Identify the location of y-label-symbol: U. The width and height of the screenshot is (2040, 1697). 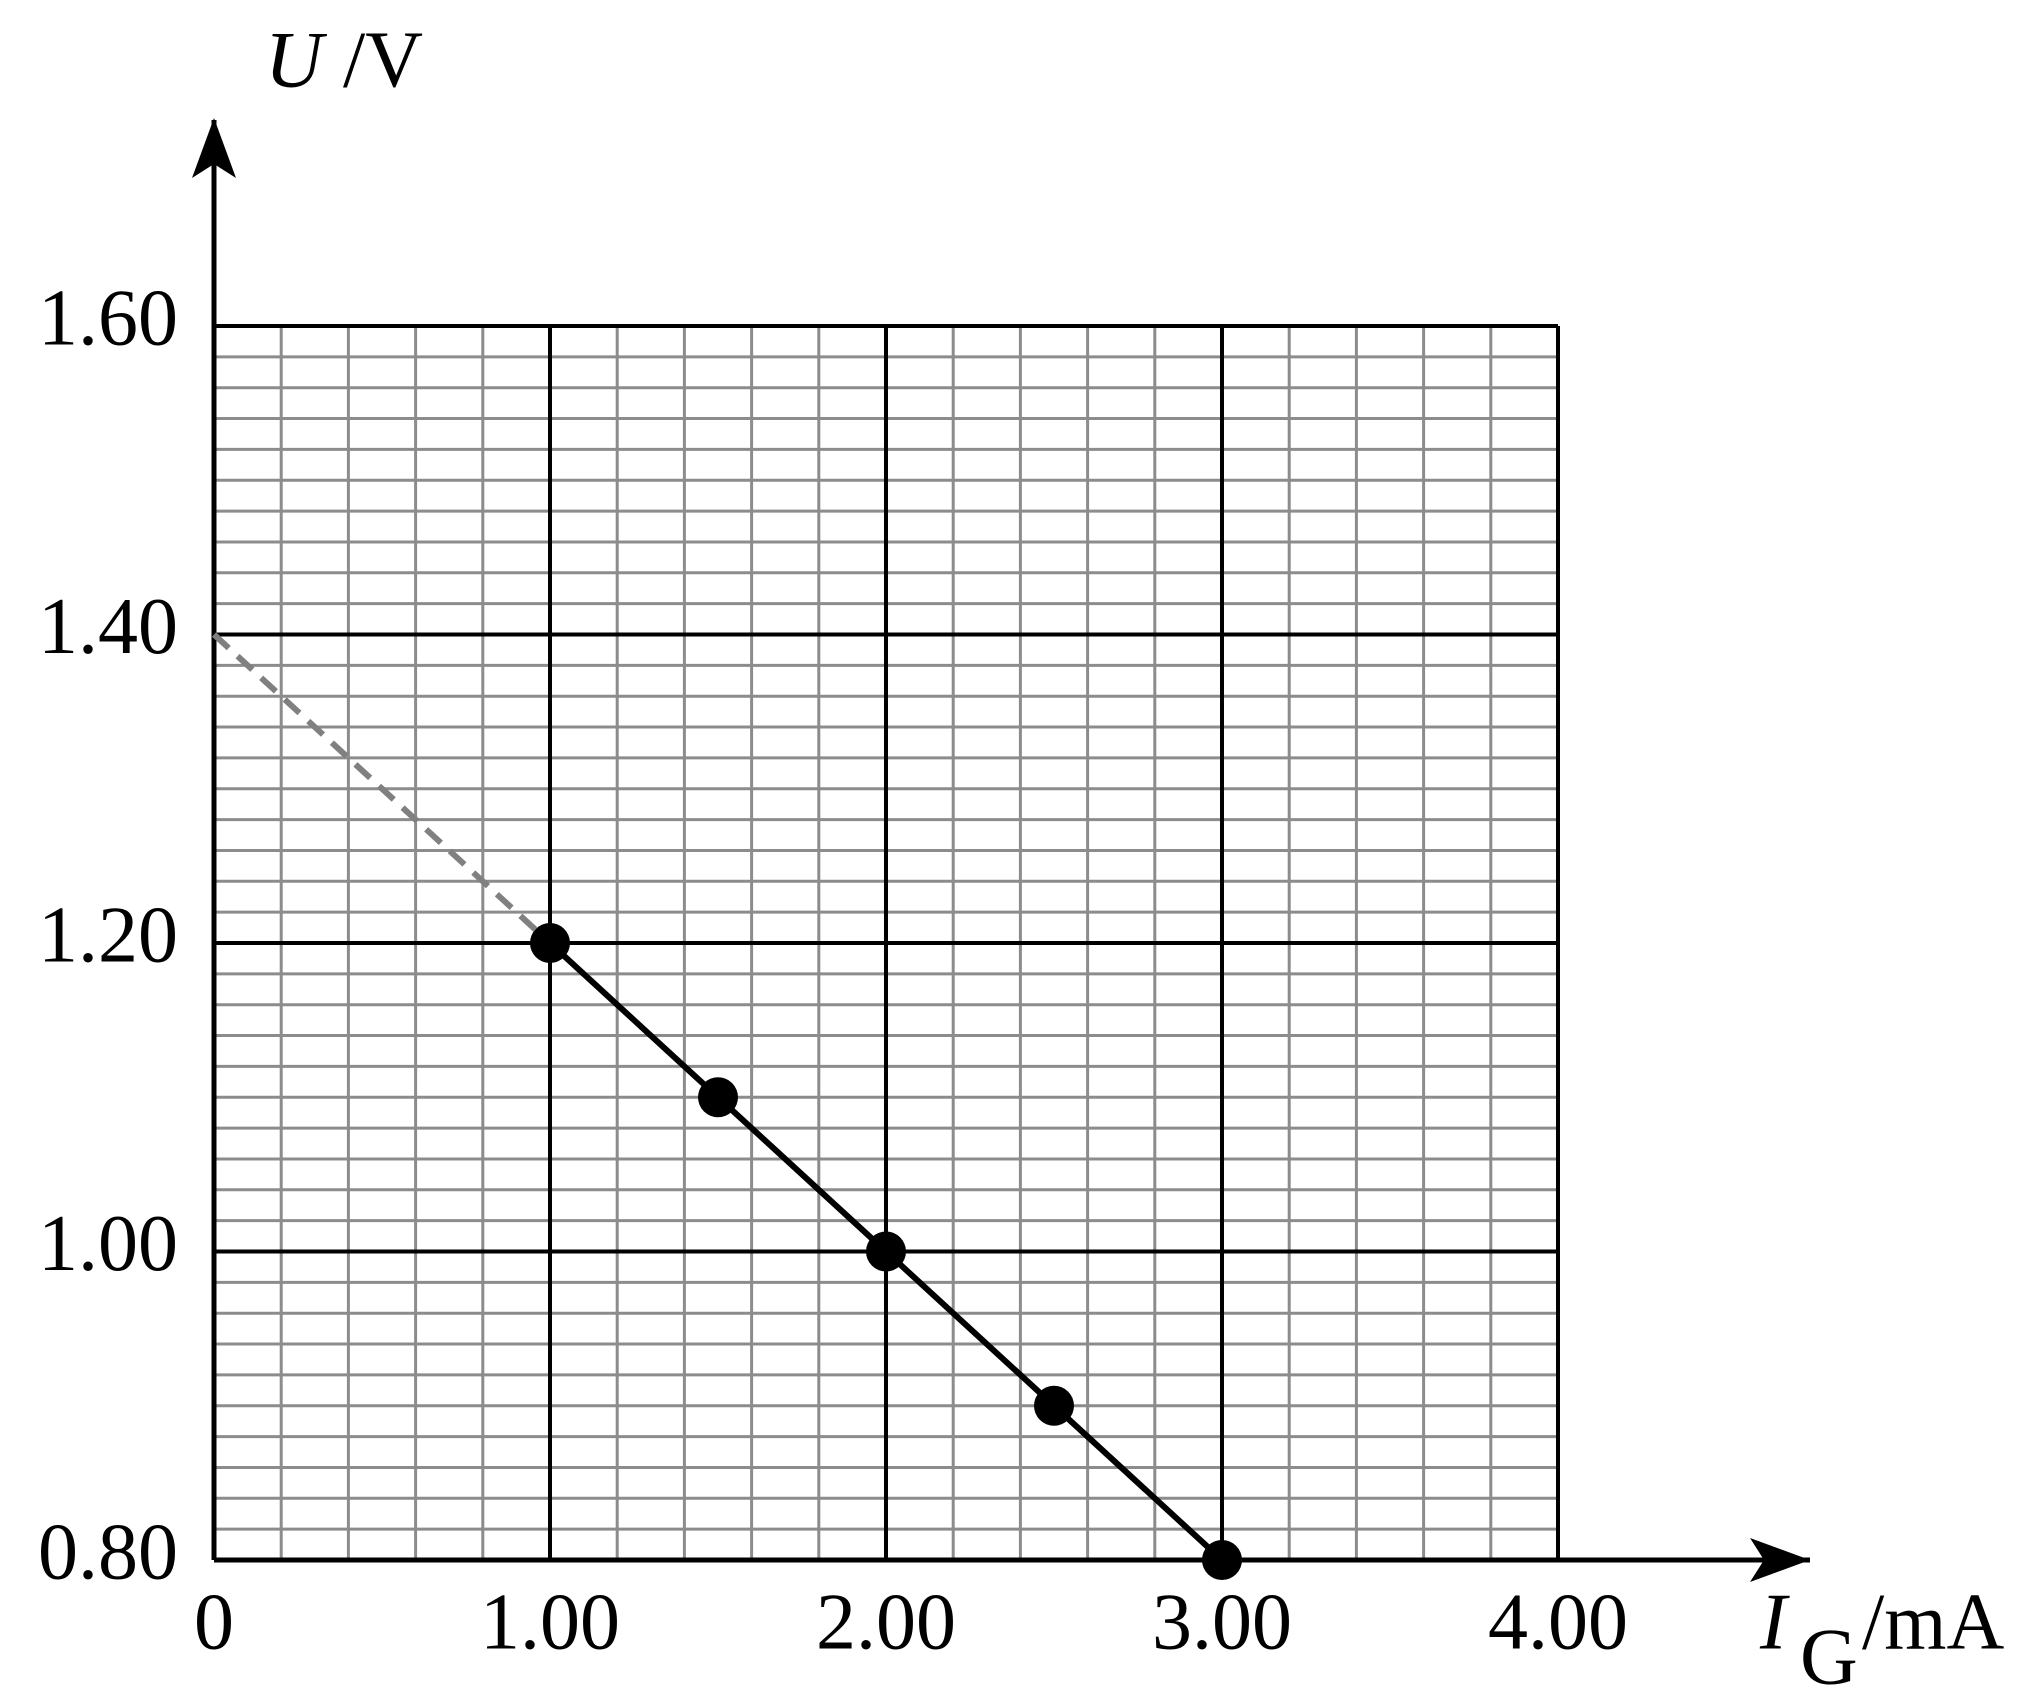
(296, 60).